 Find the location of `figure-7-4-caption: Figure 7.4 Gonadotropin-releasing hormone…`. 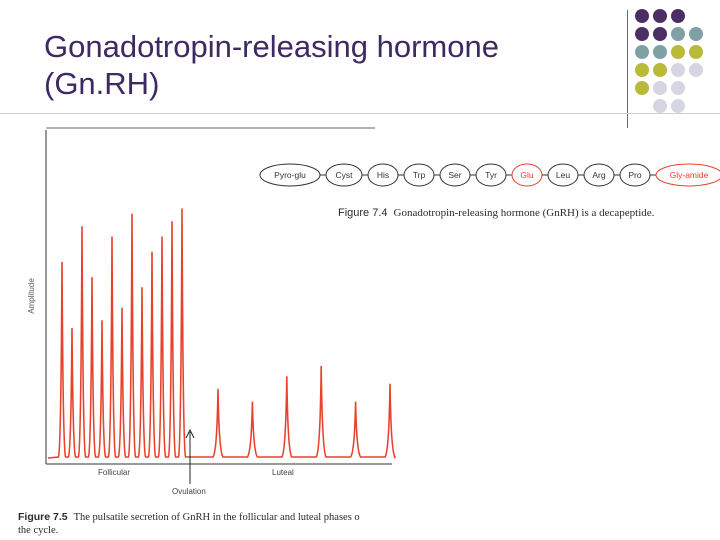

figure-7-4-caption: Figure 7.4 Gonadotropin-releasing hormone… is located at coordinates (496, 213).